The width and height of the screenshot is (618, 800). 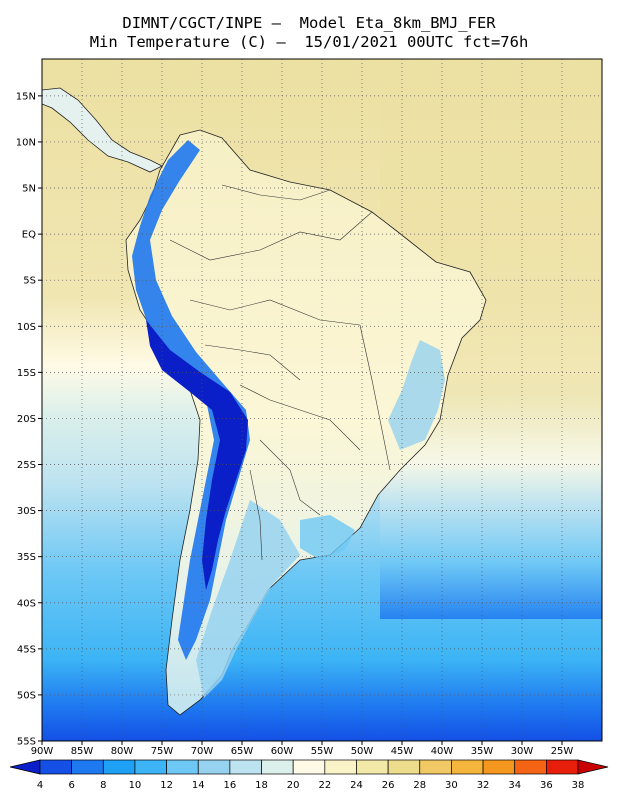 What do you see at coordinates (514, 785) in the screenshot?
I see `colorbar-tick-label: 34` at bounding box center [514, 785].